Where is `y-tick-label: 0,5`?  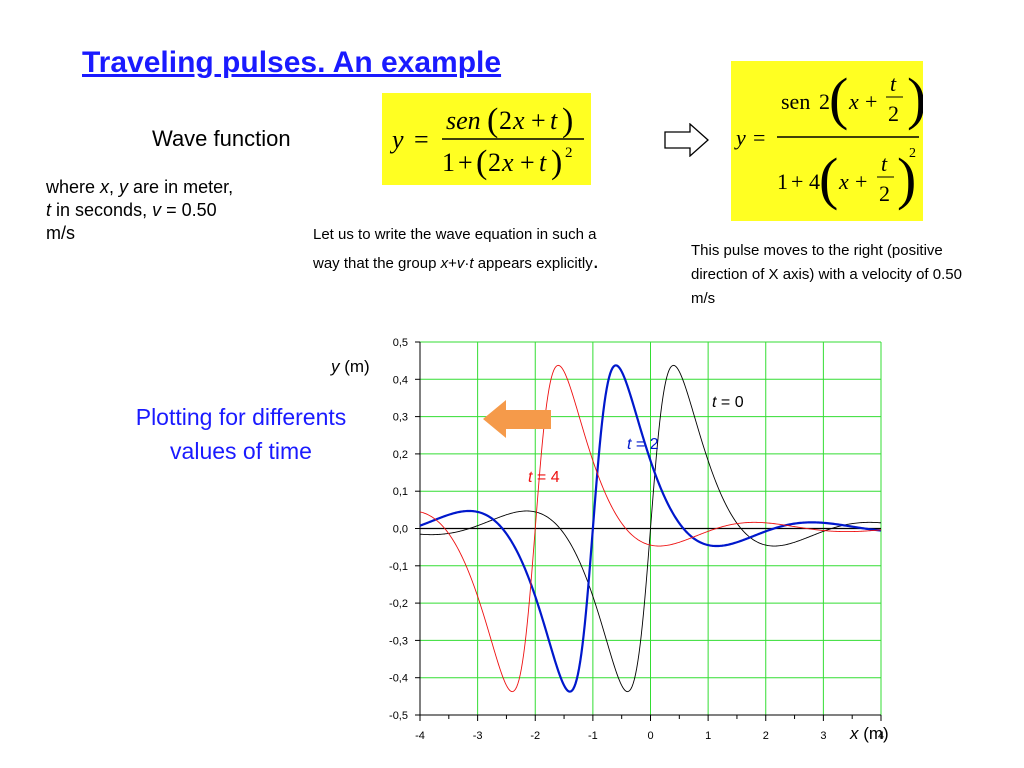 y-tick-label: 0,5 is located at coordinates (400, 343).